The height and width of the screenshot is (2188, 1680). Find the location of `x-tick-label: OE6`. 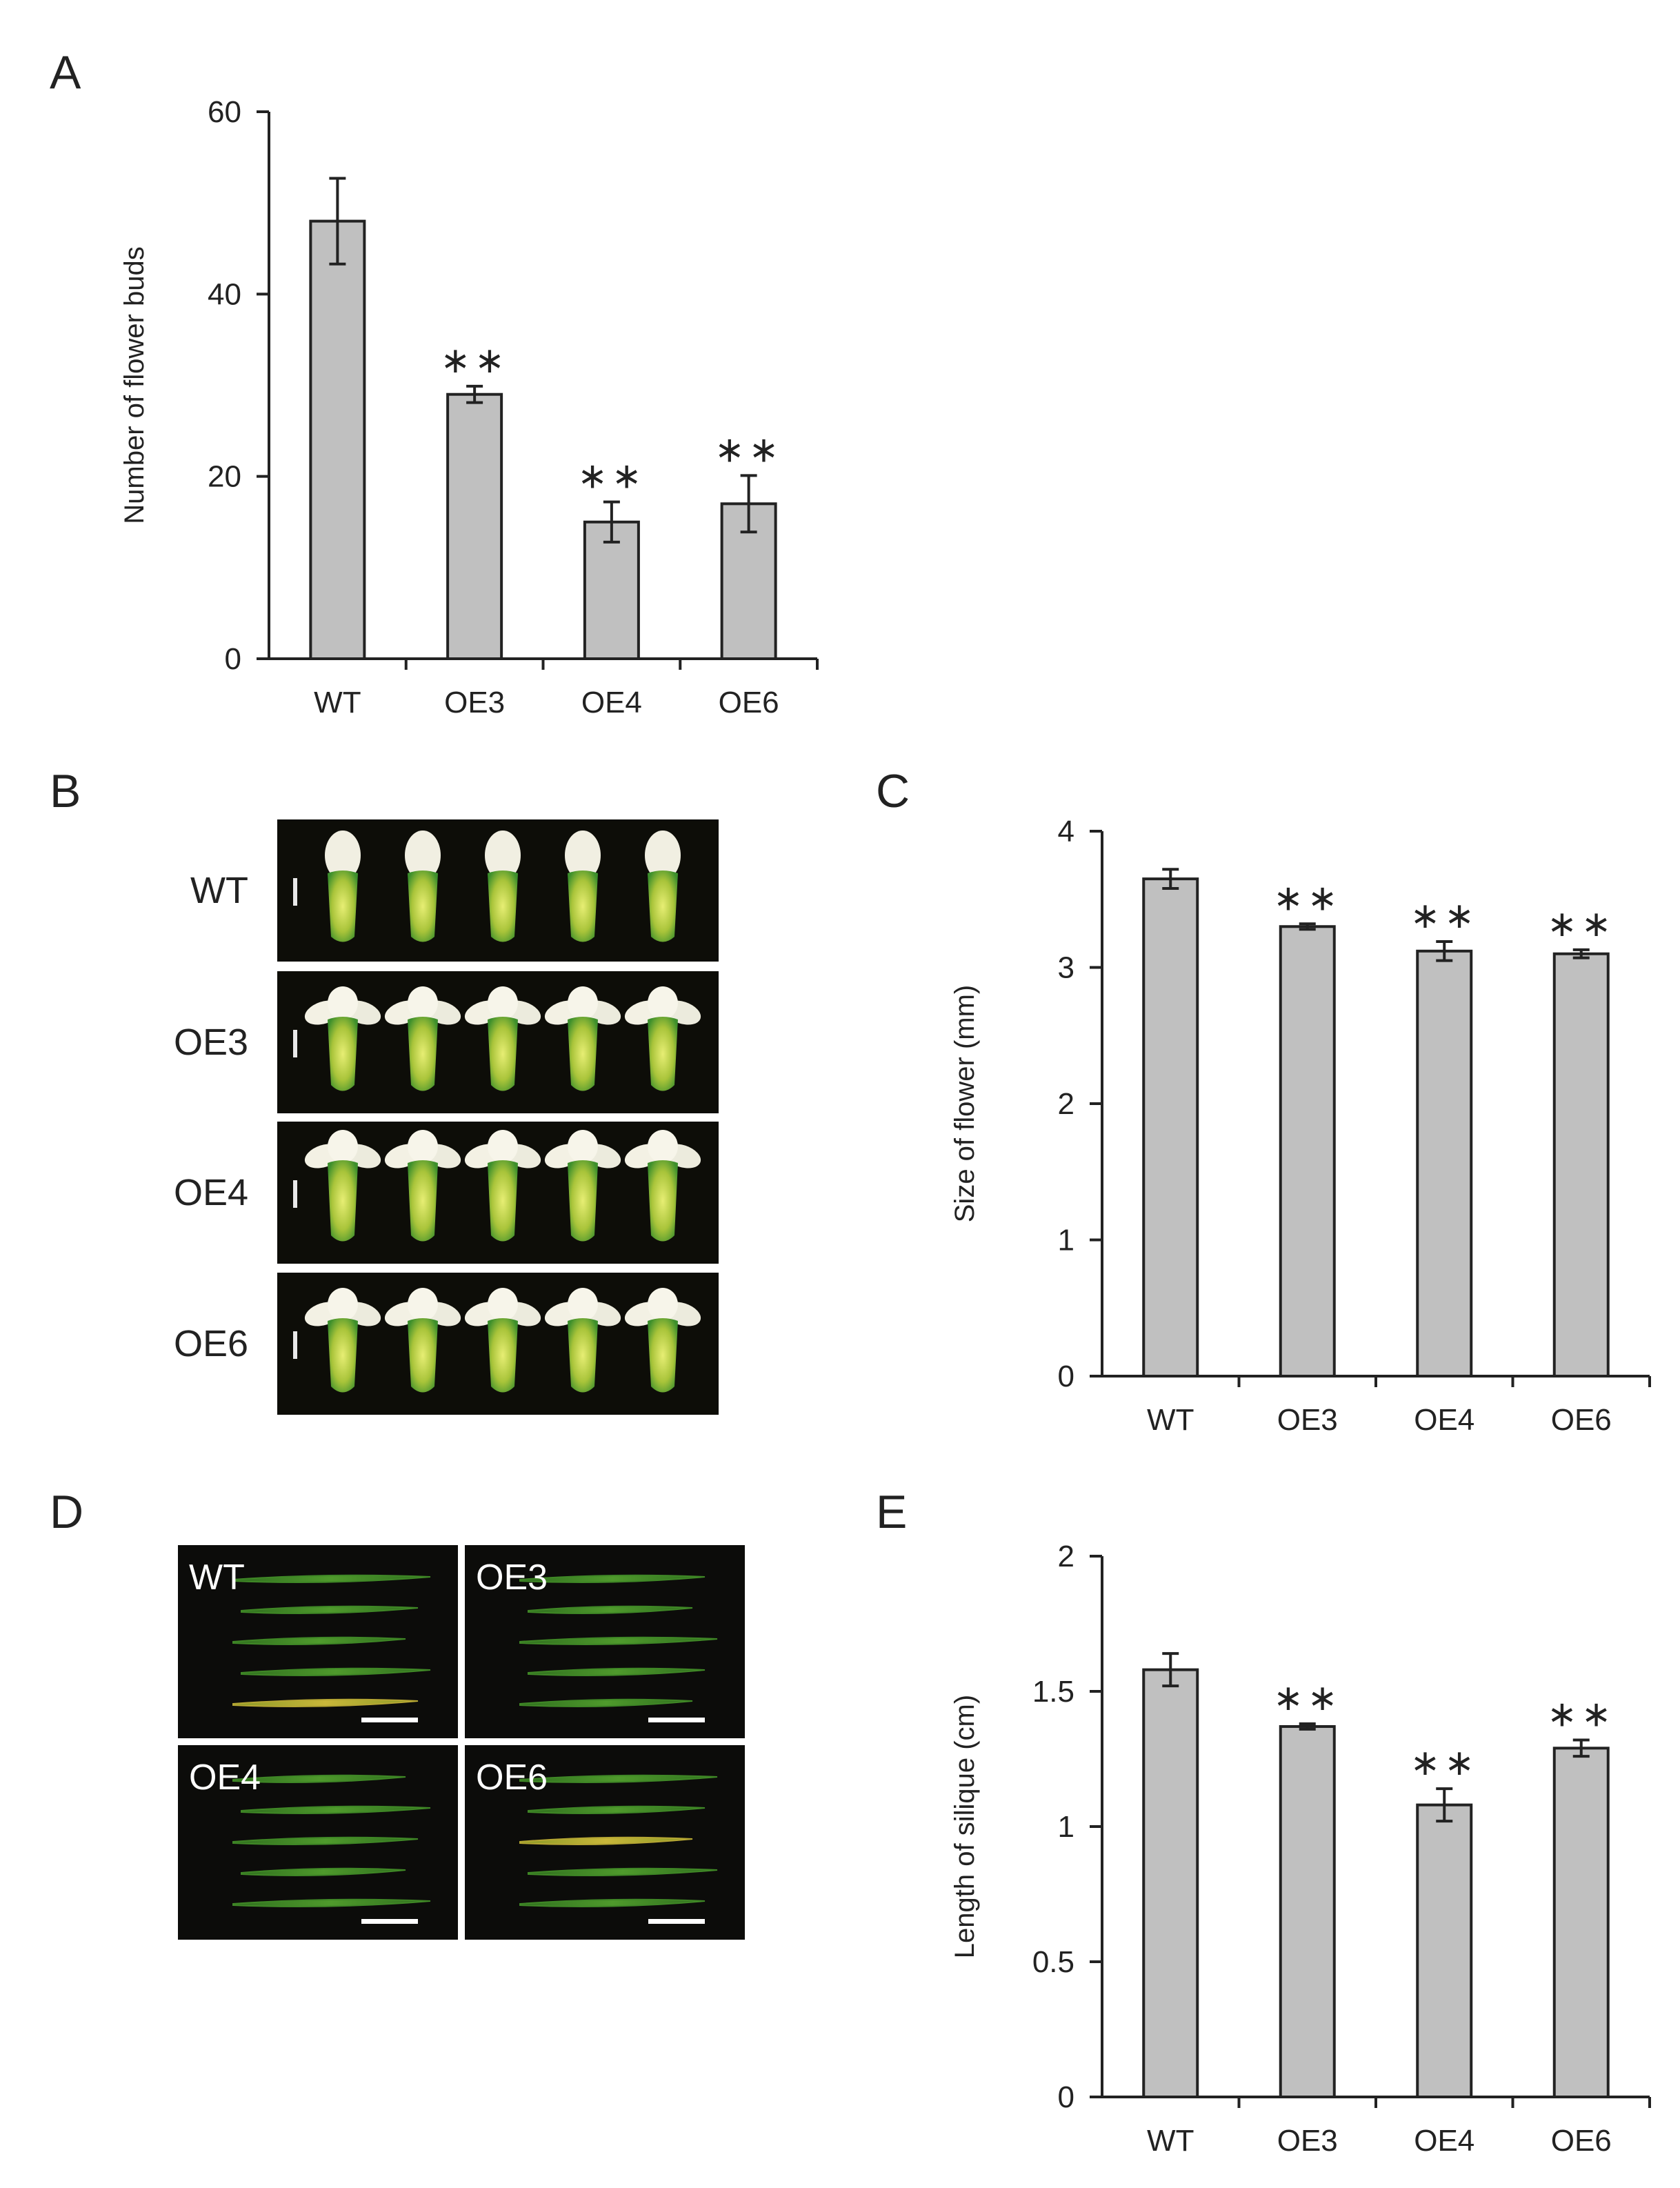

x-tick-label: OE6 is located at coordinates (1581, 2141).